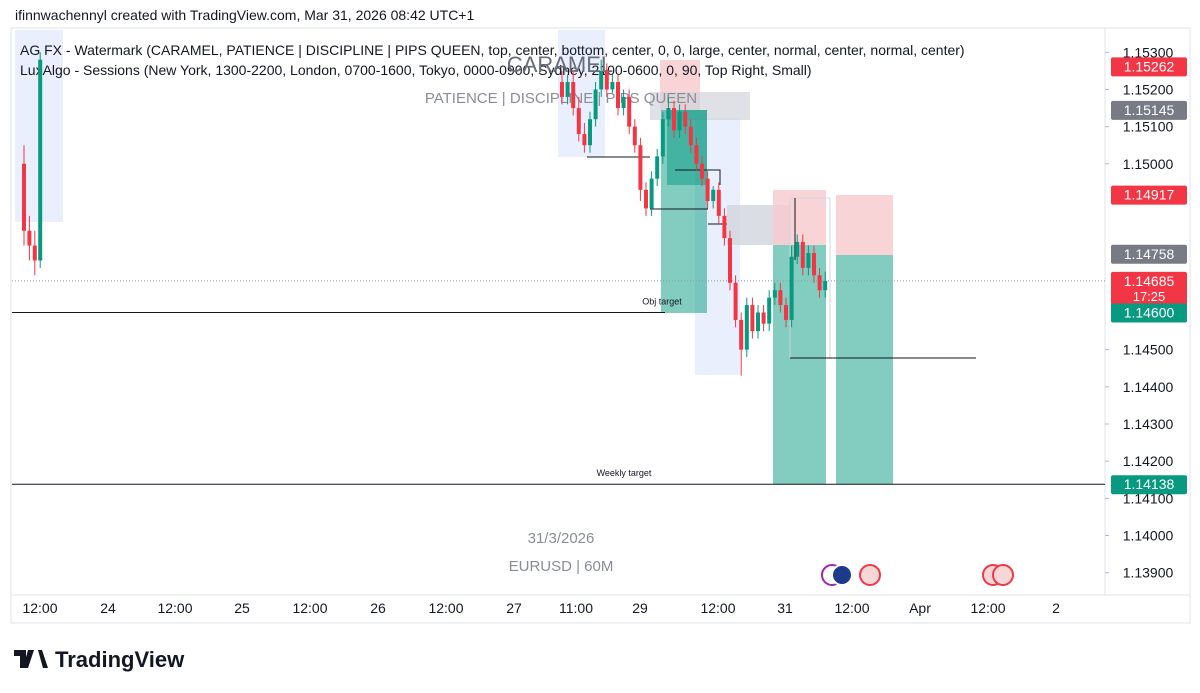  What do you see at coordinates (561, 538) in the screenshot?
I see `watermark: 31/3/2026` at bounding box center [561, 538].